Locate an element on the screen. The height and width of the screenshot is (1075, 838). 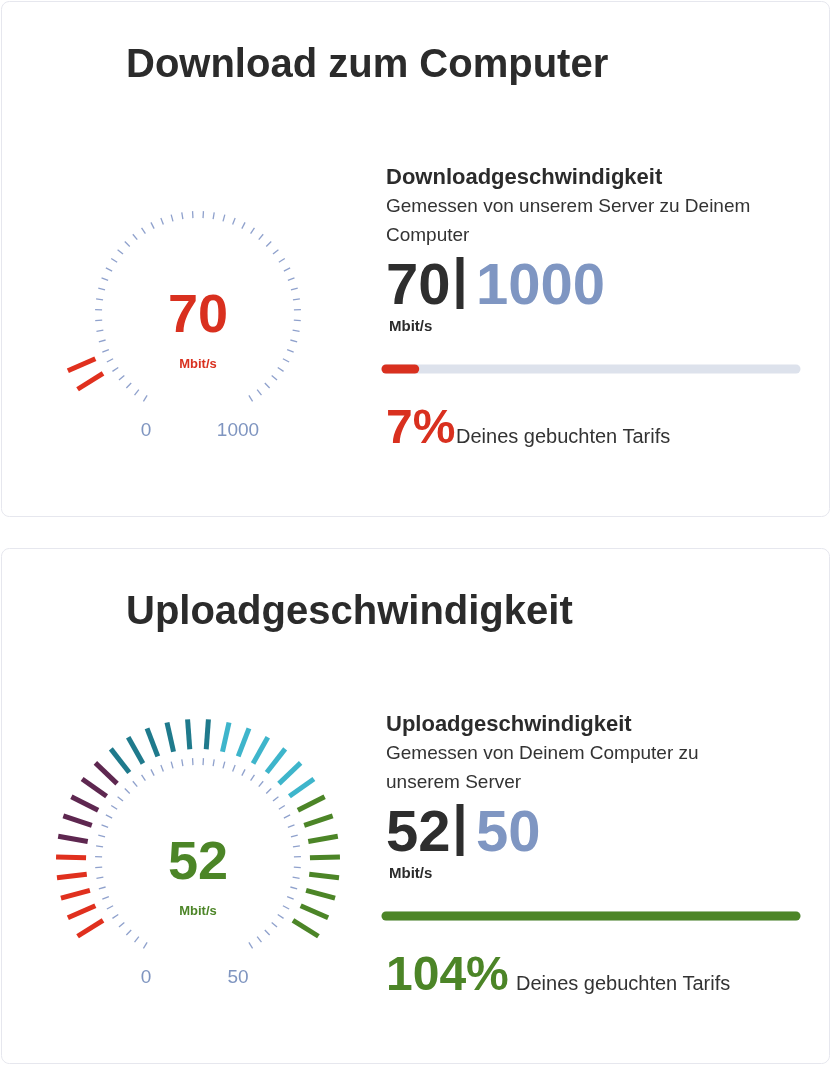
text: Download zum Computer is located at coordinates (367, 63).